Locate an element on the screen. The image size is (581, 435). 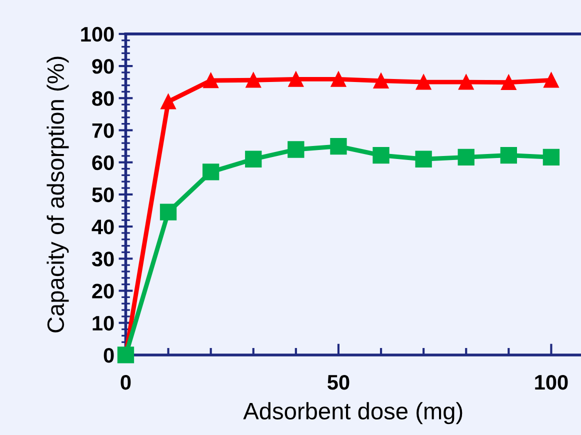
x-tick-label: 50 is located at coordinates (339, 382).